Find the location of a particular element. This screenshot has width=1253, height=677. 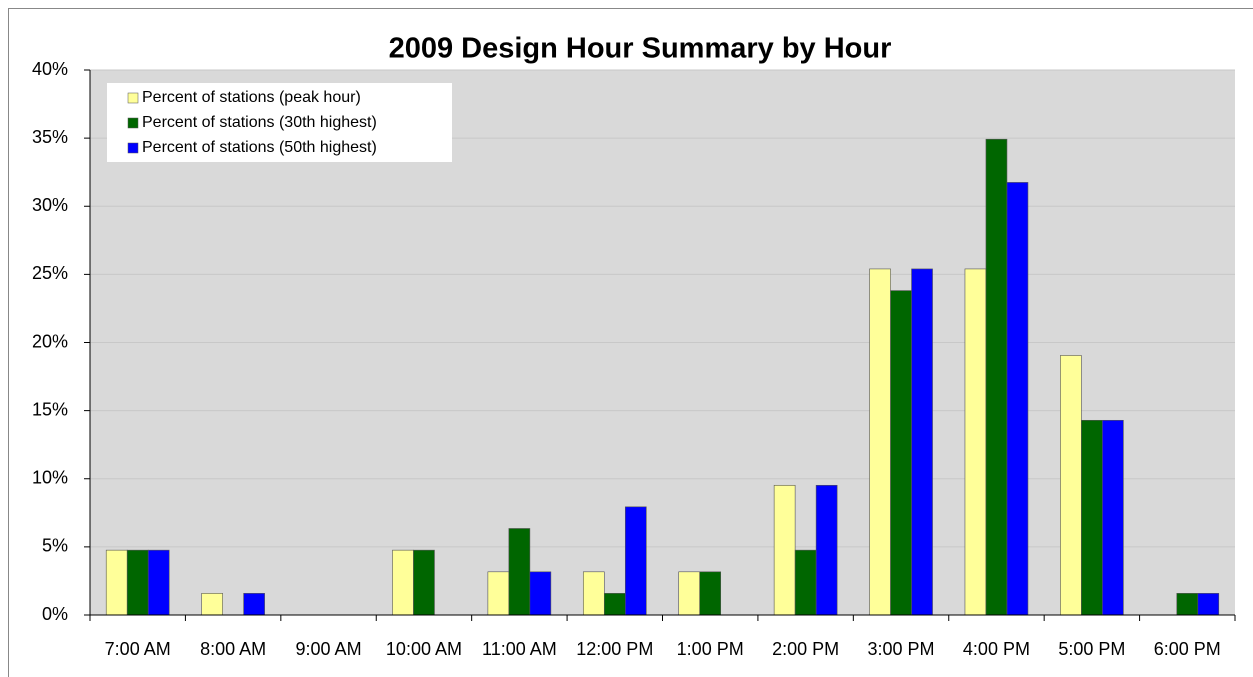

y-tick-label: 35% is located at coordinates (50, 137).